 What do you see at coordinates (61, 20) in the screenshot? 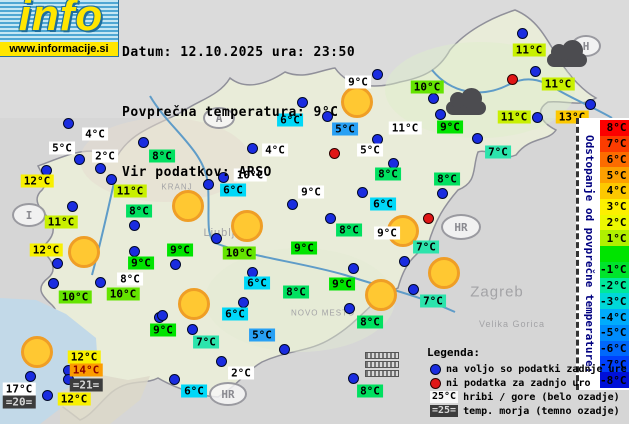
I see `logo-text: info` at bounding box center [61, 20].